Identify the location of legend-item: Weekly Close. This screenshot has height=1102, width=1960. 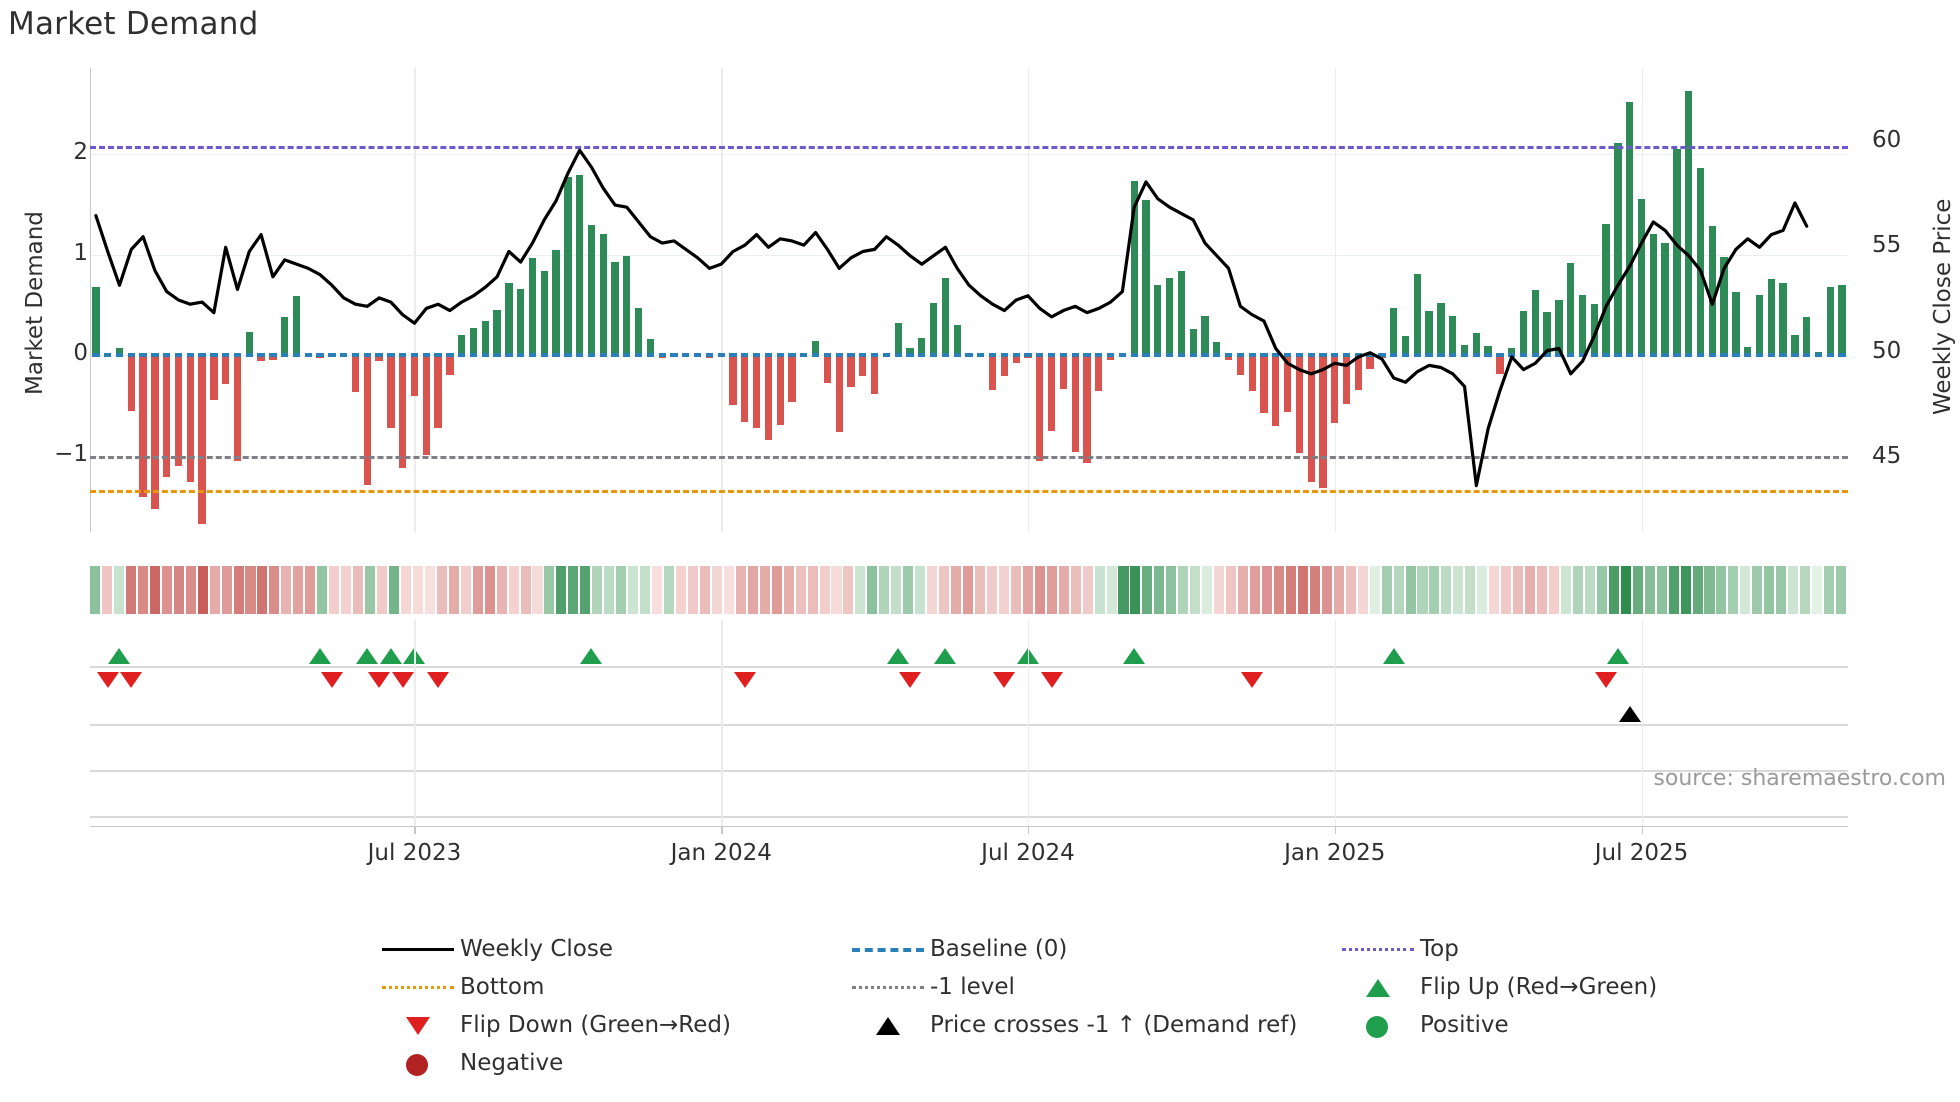
(496, 949).